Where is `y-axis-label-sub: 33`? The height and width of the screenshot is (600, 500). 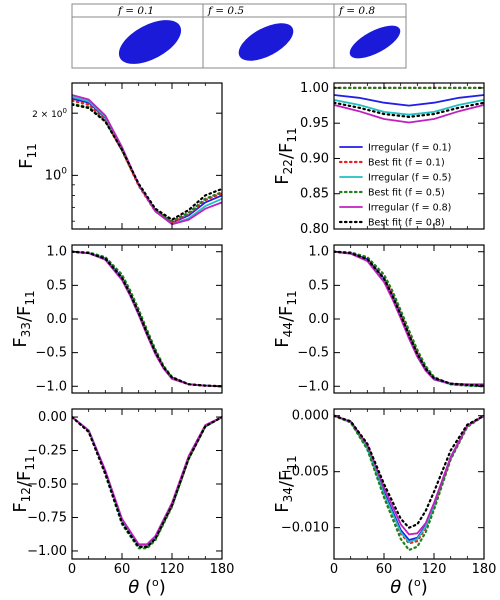
y-axis-label-sub: 33 is located at coordinates (26, 329).